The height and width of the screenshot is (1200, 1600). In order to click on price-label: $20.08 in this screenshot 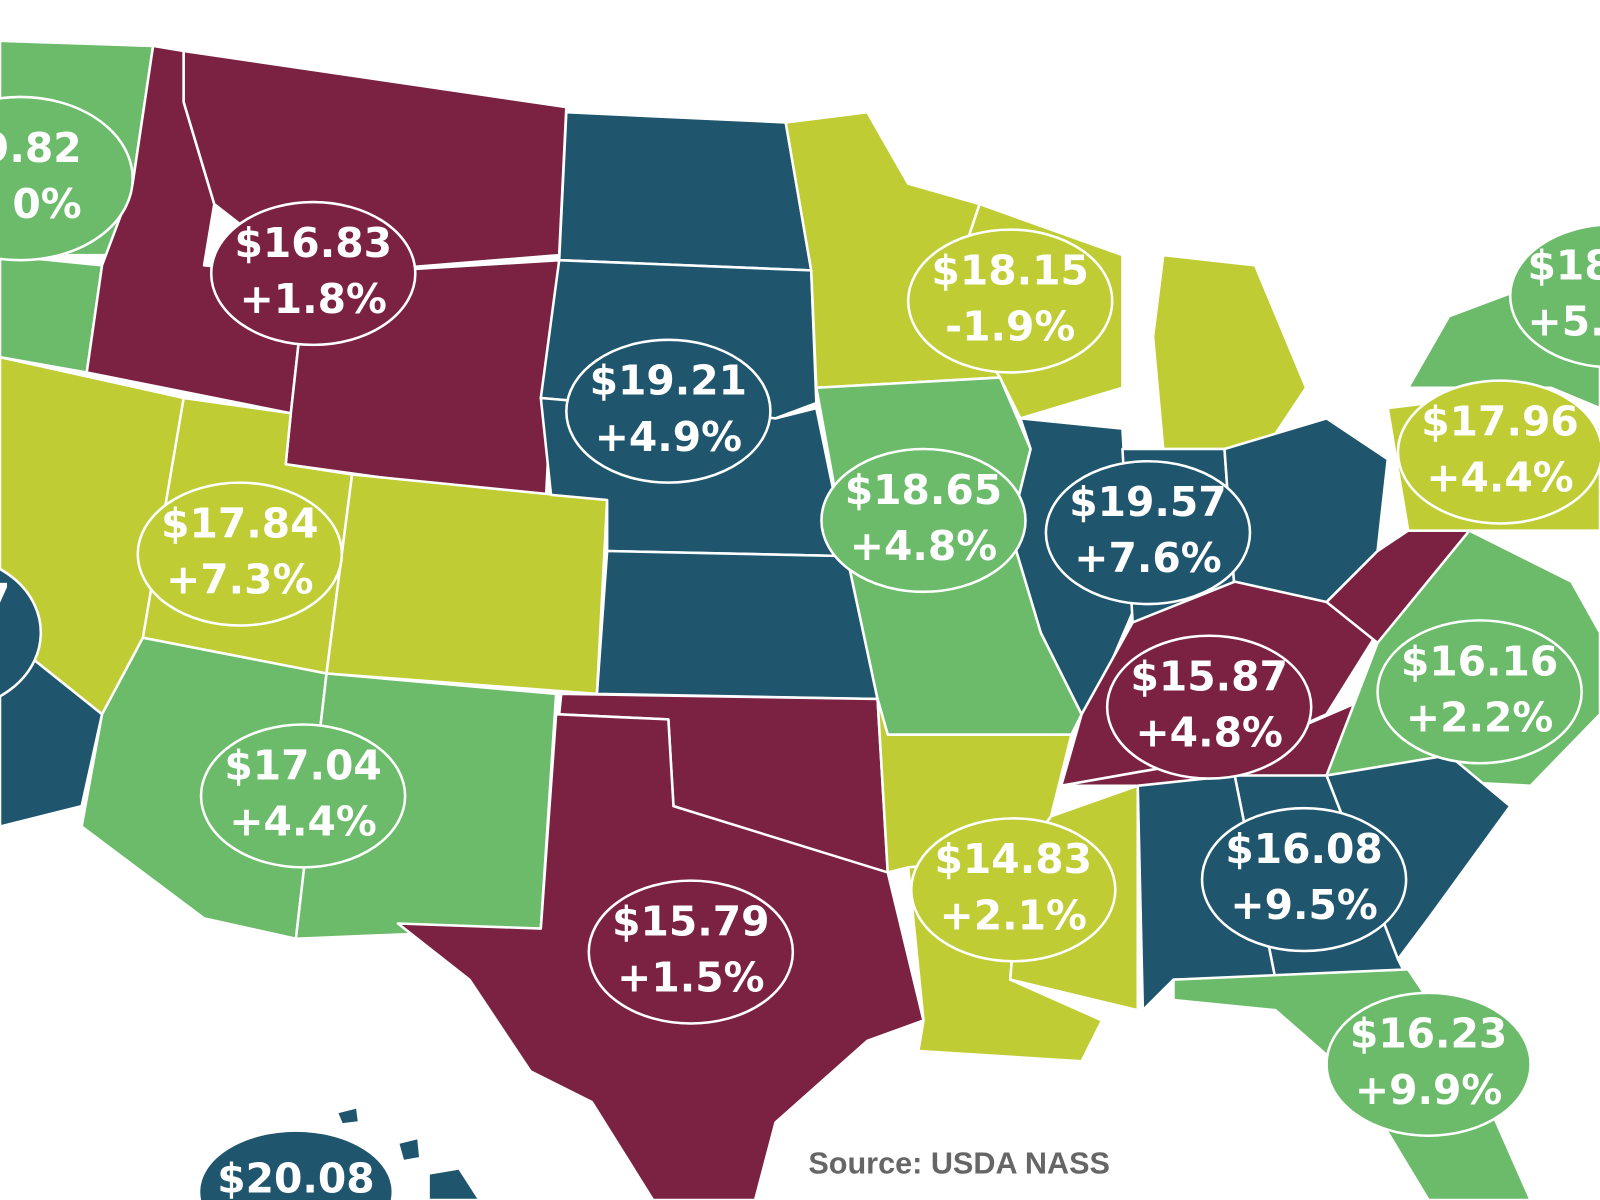, I will do `click(295, 1177)`.